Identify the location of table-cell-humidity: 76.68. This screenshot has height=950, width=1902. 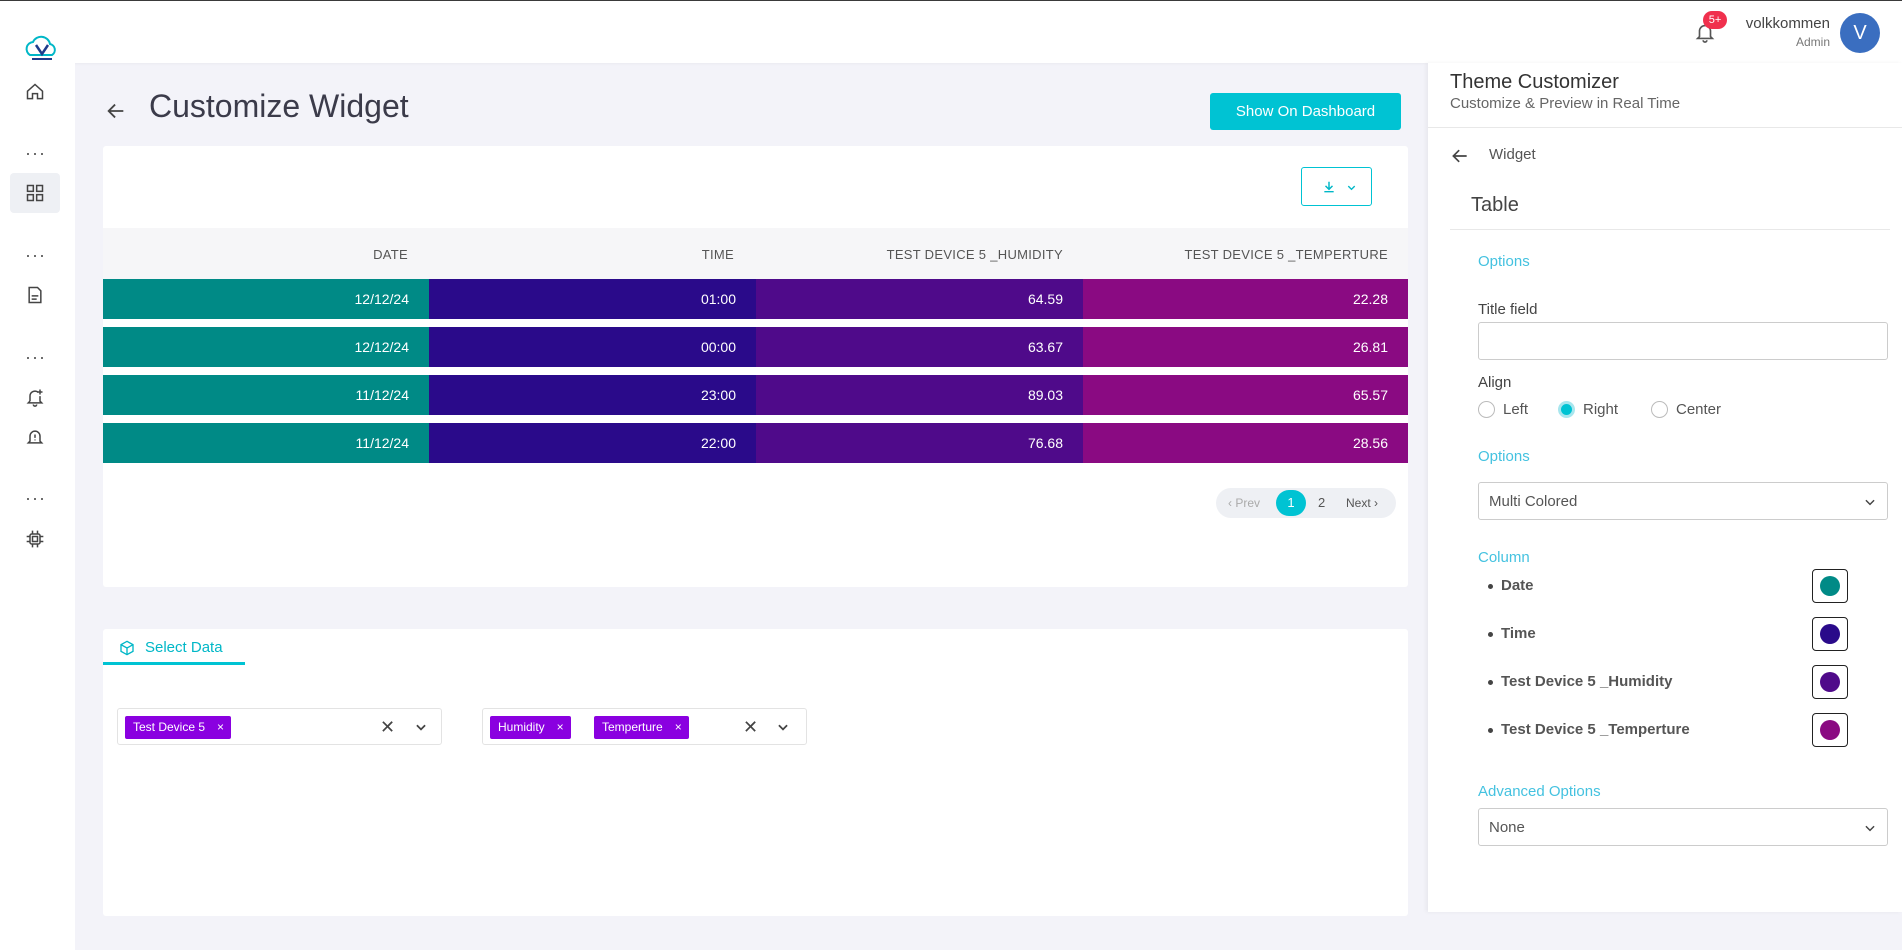
(919, 443).